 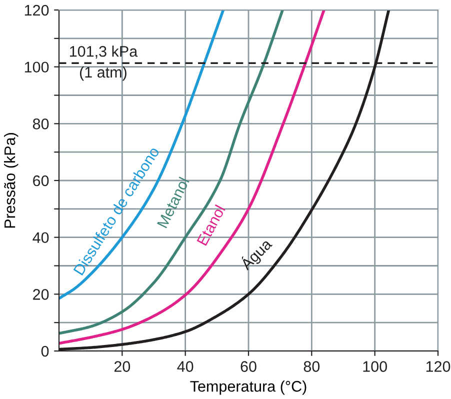 What do you see at coordinates (185, 366) in the screenshot?
I see `x-tick-label: 40` at bounding box center [185, 366].